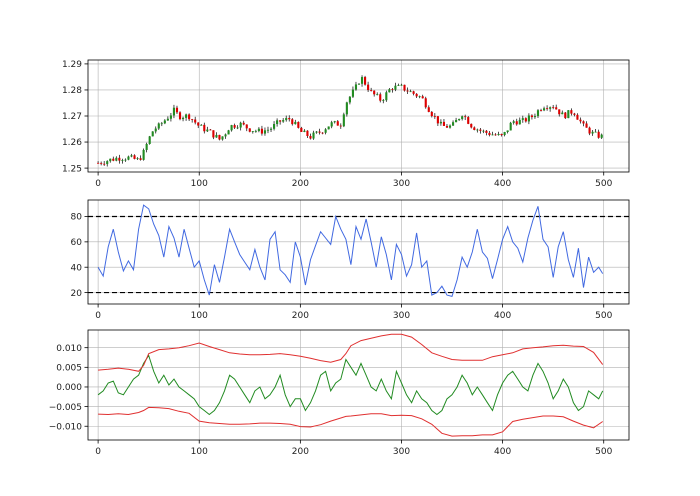 This screenshot has width=700, height=496. Describe the element at coordinates (603, 316) in the screenshot. I see `x-tick-label: 500` at that location.